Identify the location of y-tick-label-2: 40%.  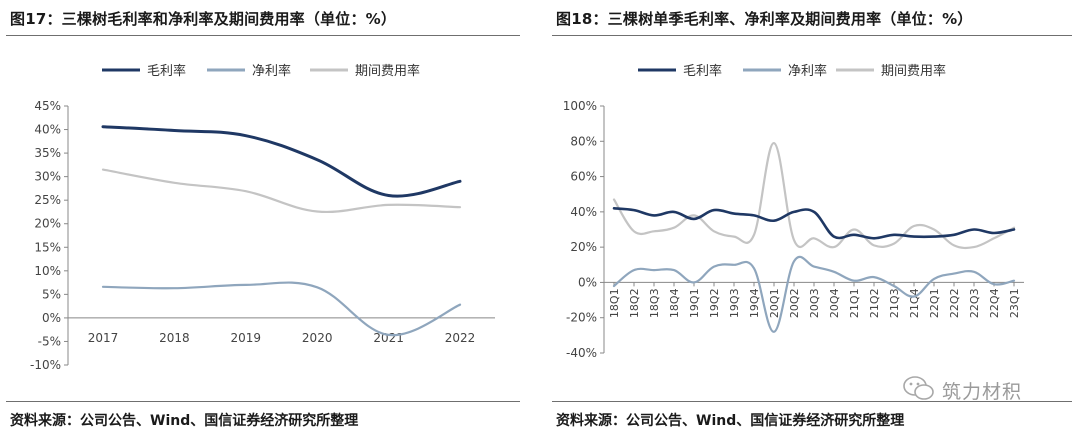
(47, 130).